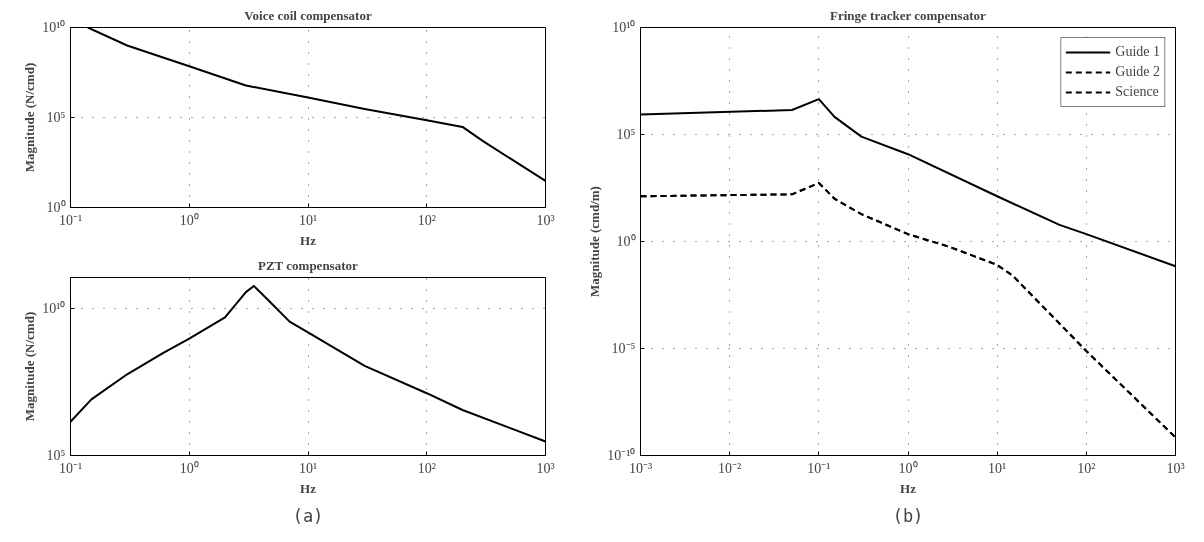 The width and height of the screenshot is (1204, 542). Describe the element at coordinates (621, 455) in the screenshot. I see `y-tick-label: 10⁻¹⁰` at that location.